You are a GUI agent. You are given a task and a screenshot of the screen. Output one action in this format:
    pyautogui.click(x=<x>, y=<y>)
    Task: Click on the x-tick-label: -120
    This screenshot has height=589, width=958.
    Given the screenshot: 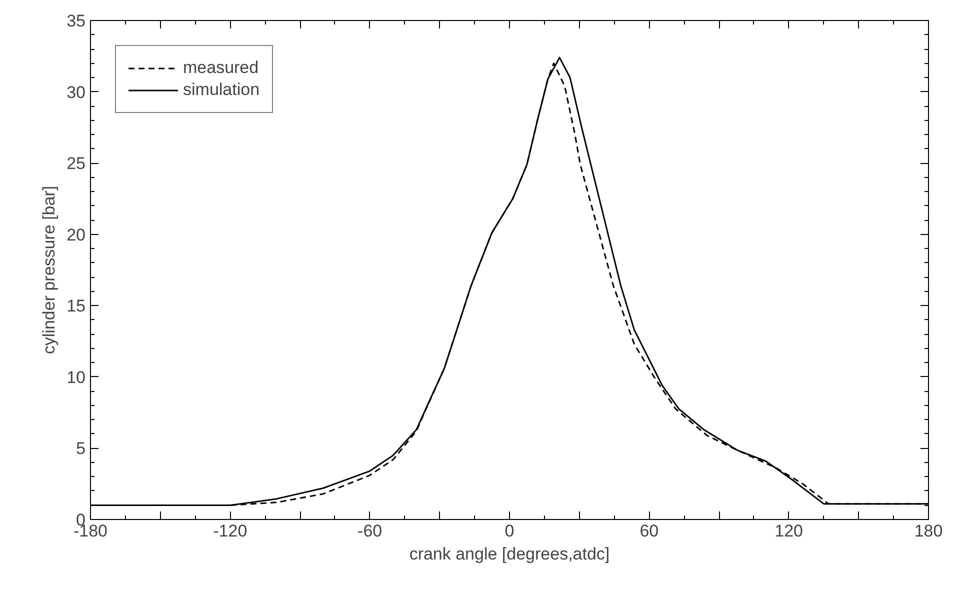 What is the action you would take?
    pyautogui.click(x=230, y=531)
    